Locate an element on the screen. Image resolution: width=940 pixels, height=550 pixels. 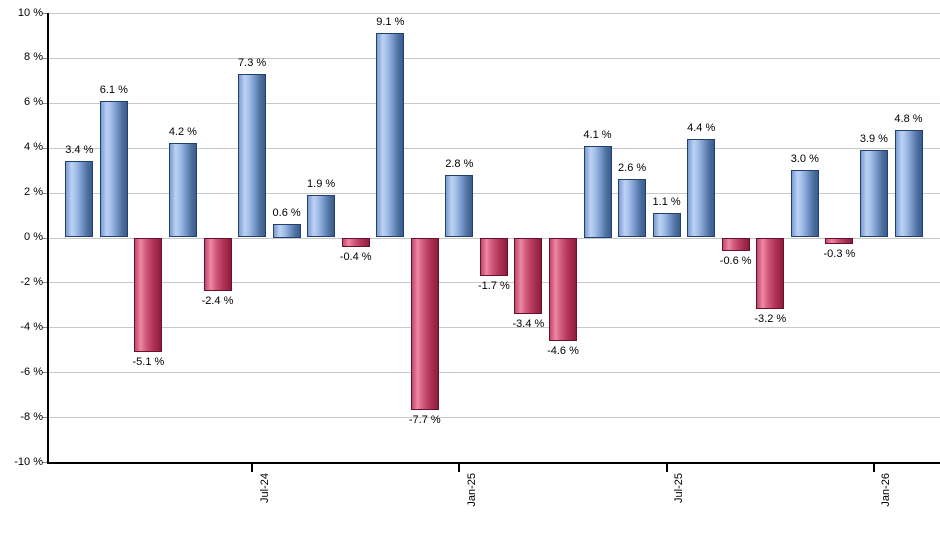
y-tick-label: -4 % is located at coordinates (31, 326).